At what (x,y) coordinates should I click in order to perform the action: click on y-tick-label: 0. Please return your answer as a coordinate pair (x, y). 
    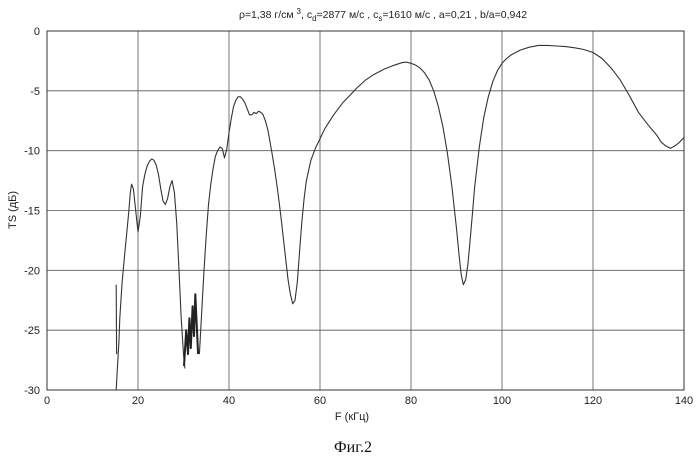
    Looking at the image, I should click on (37, 32).